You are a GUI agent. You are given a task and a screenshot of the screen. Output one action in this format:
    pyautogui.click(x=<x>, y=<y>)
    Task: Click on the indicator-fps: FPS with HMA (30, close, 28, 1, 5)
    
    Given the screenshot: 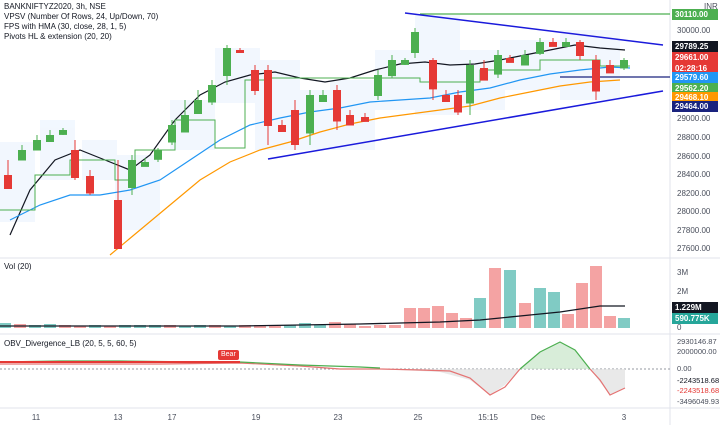 What is the action you would take?
    pyautogui.click(x=65, y=26)
    